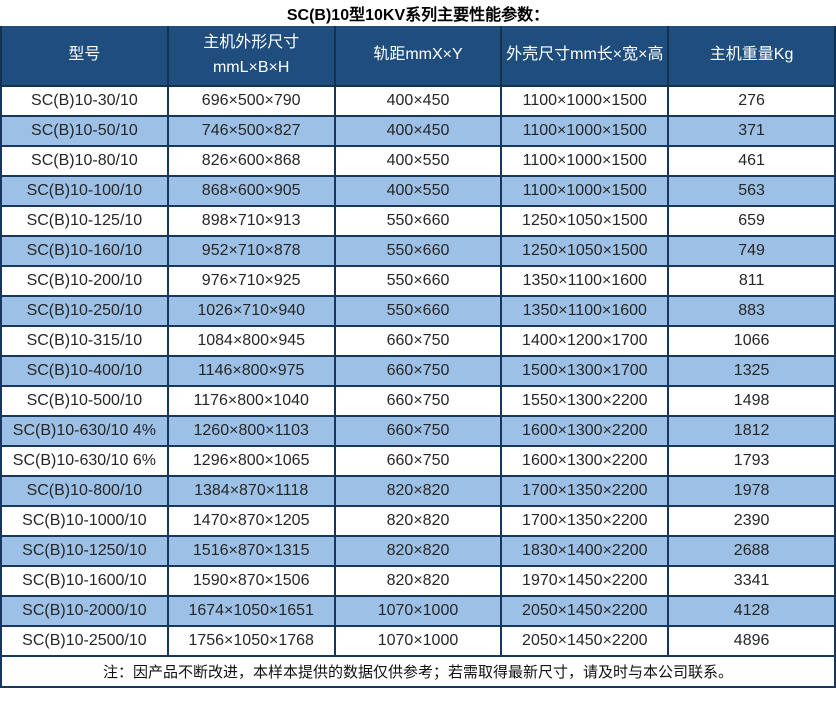 This screenshot has width=836, height=705. Describe the element at coordinates (251, 221) in the screenshot. I see `table-cell: 898×710×913` at that location.